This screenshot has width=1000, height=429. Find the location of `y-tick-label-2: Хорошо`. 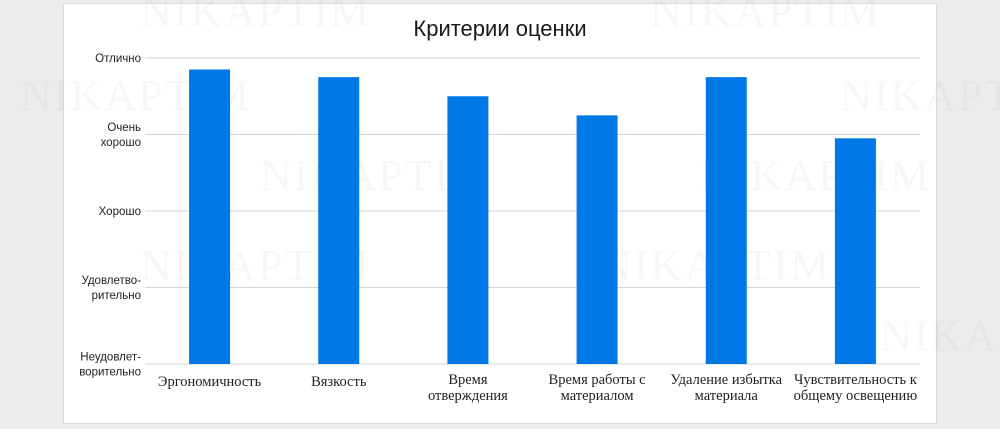

y-tick-label-2: Хорошо is located at coordinates (120, 212).